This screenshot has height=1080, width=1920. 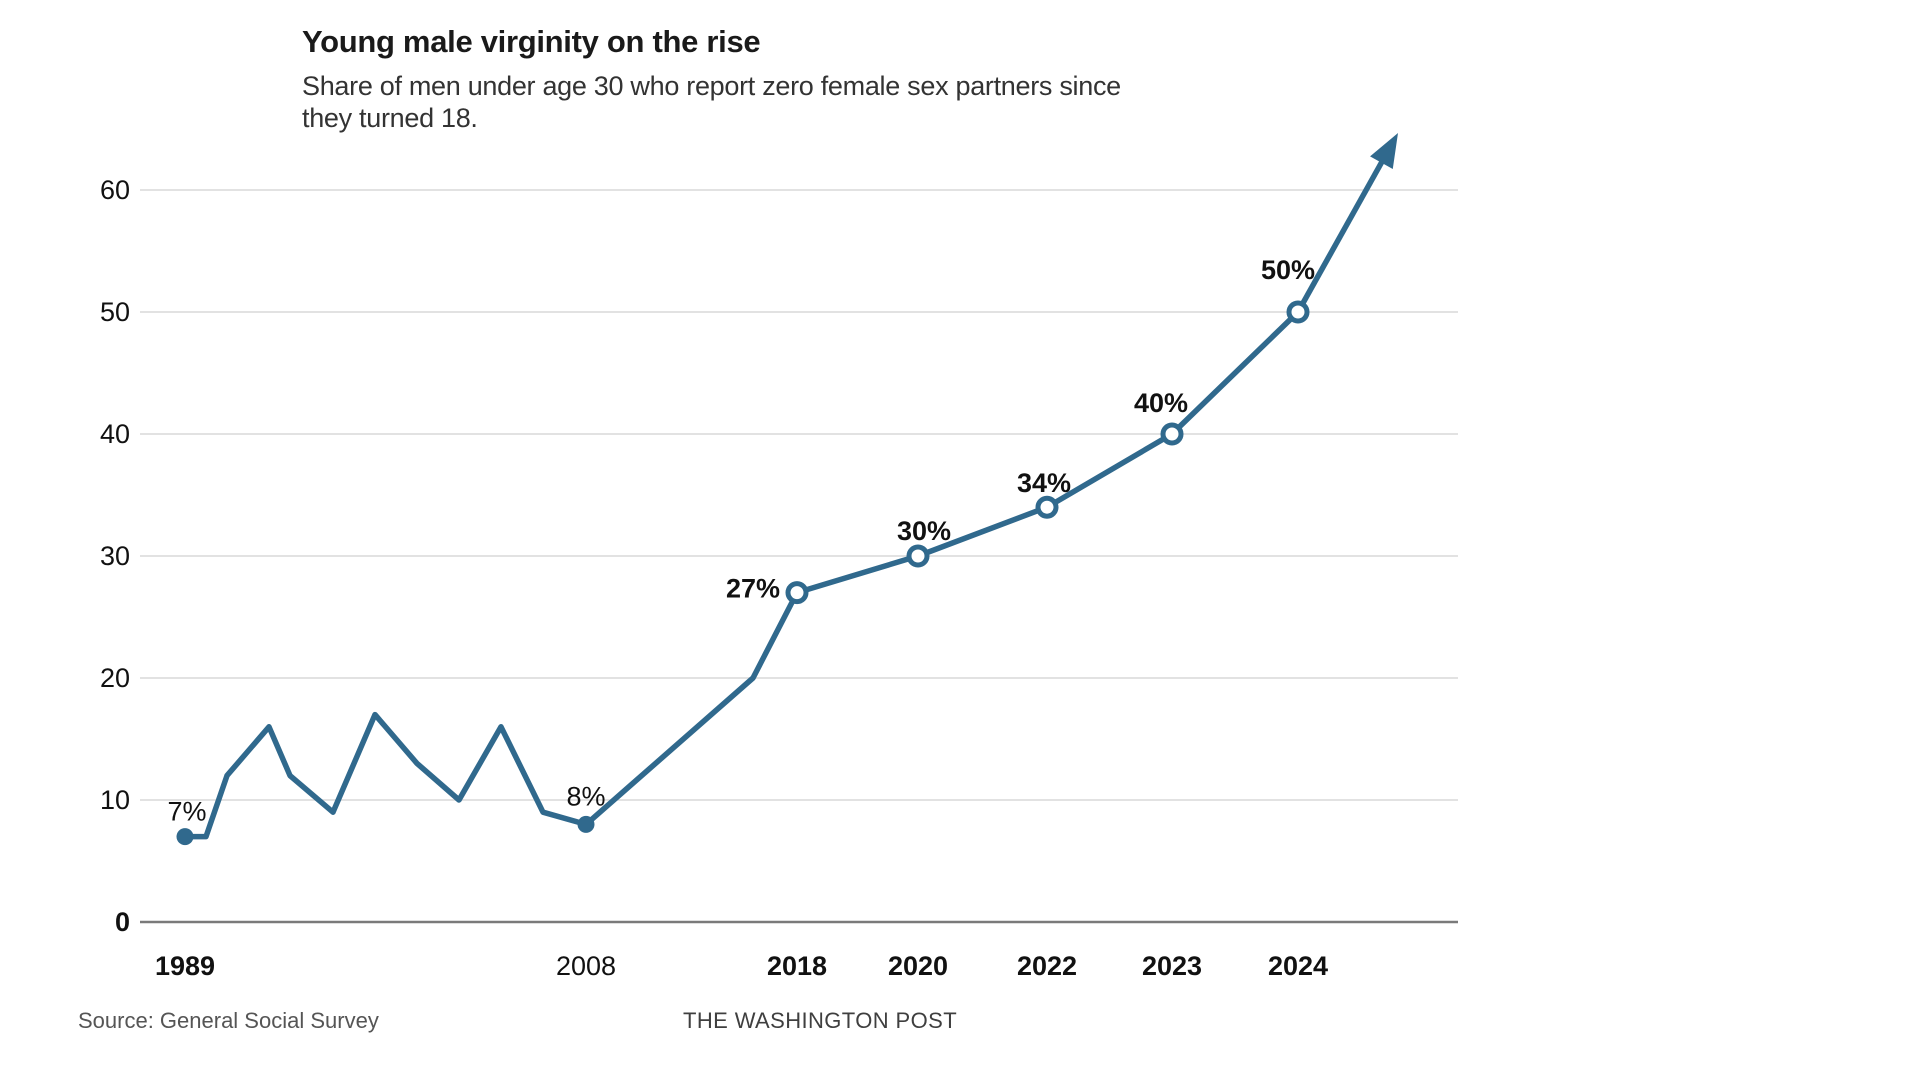 I want to click on y-tick-label: 40, so click(x=115, y=434).